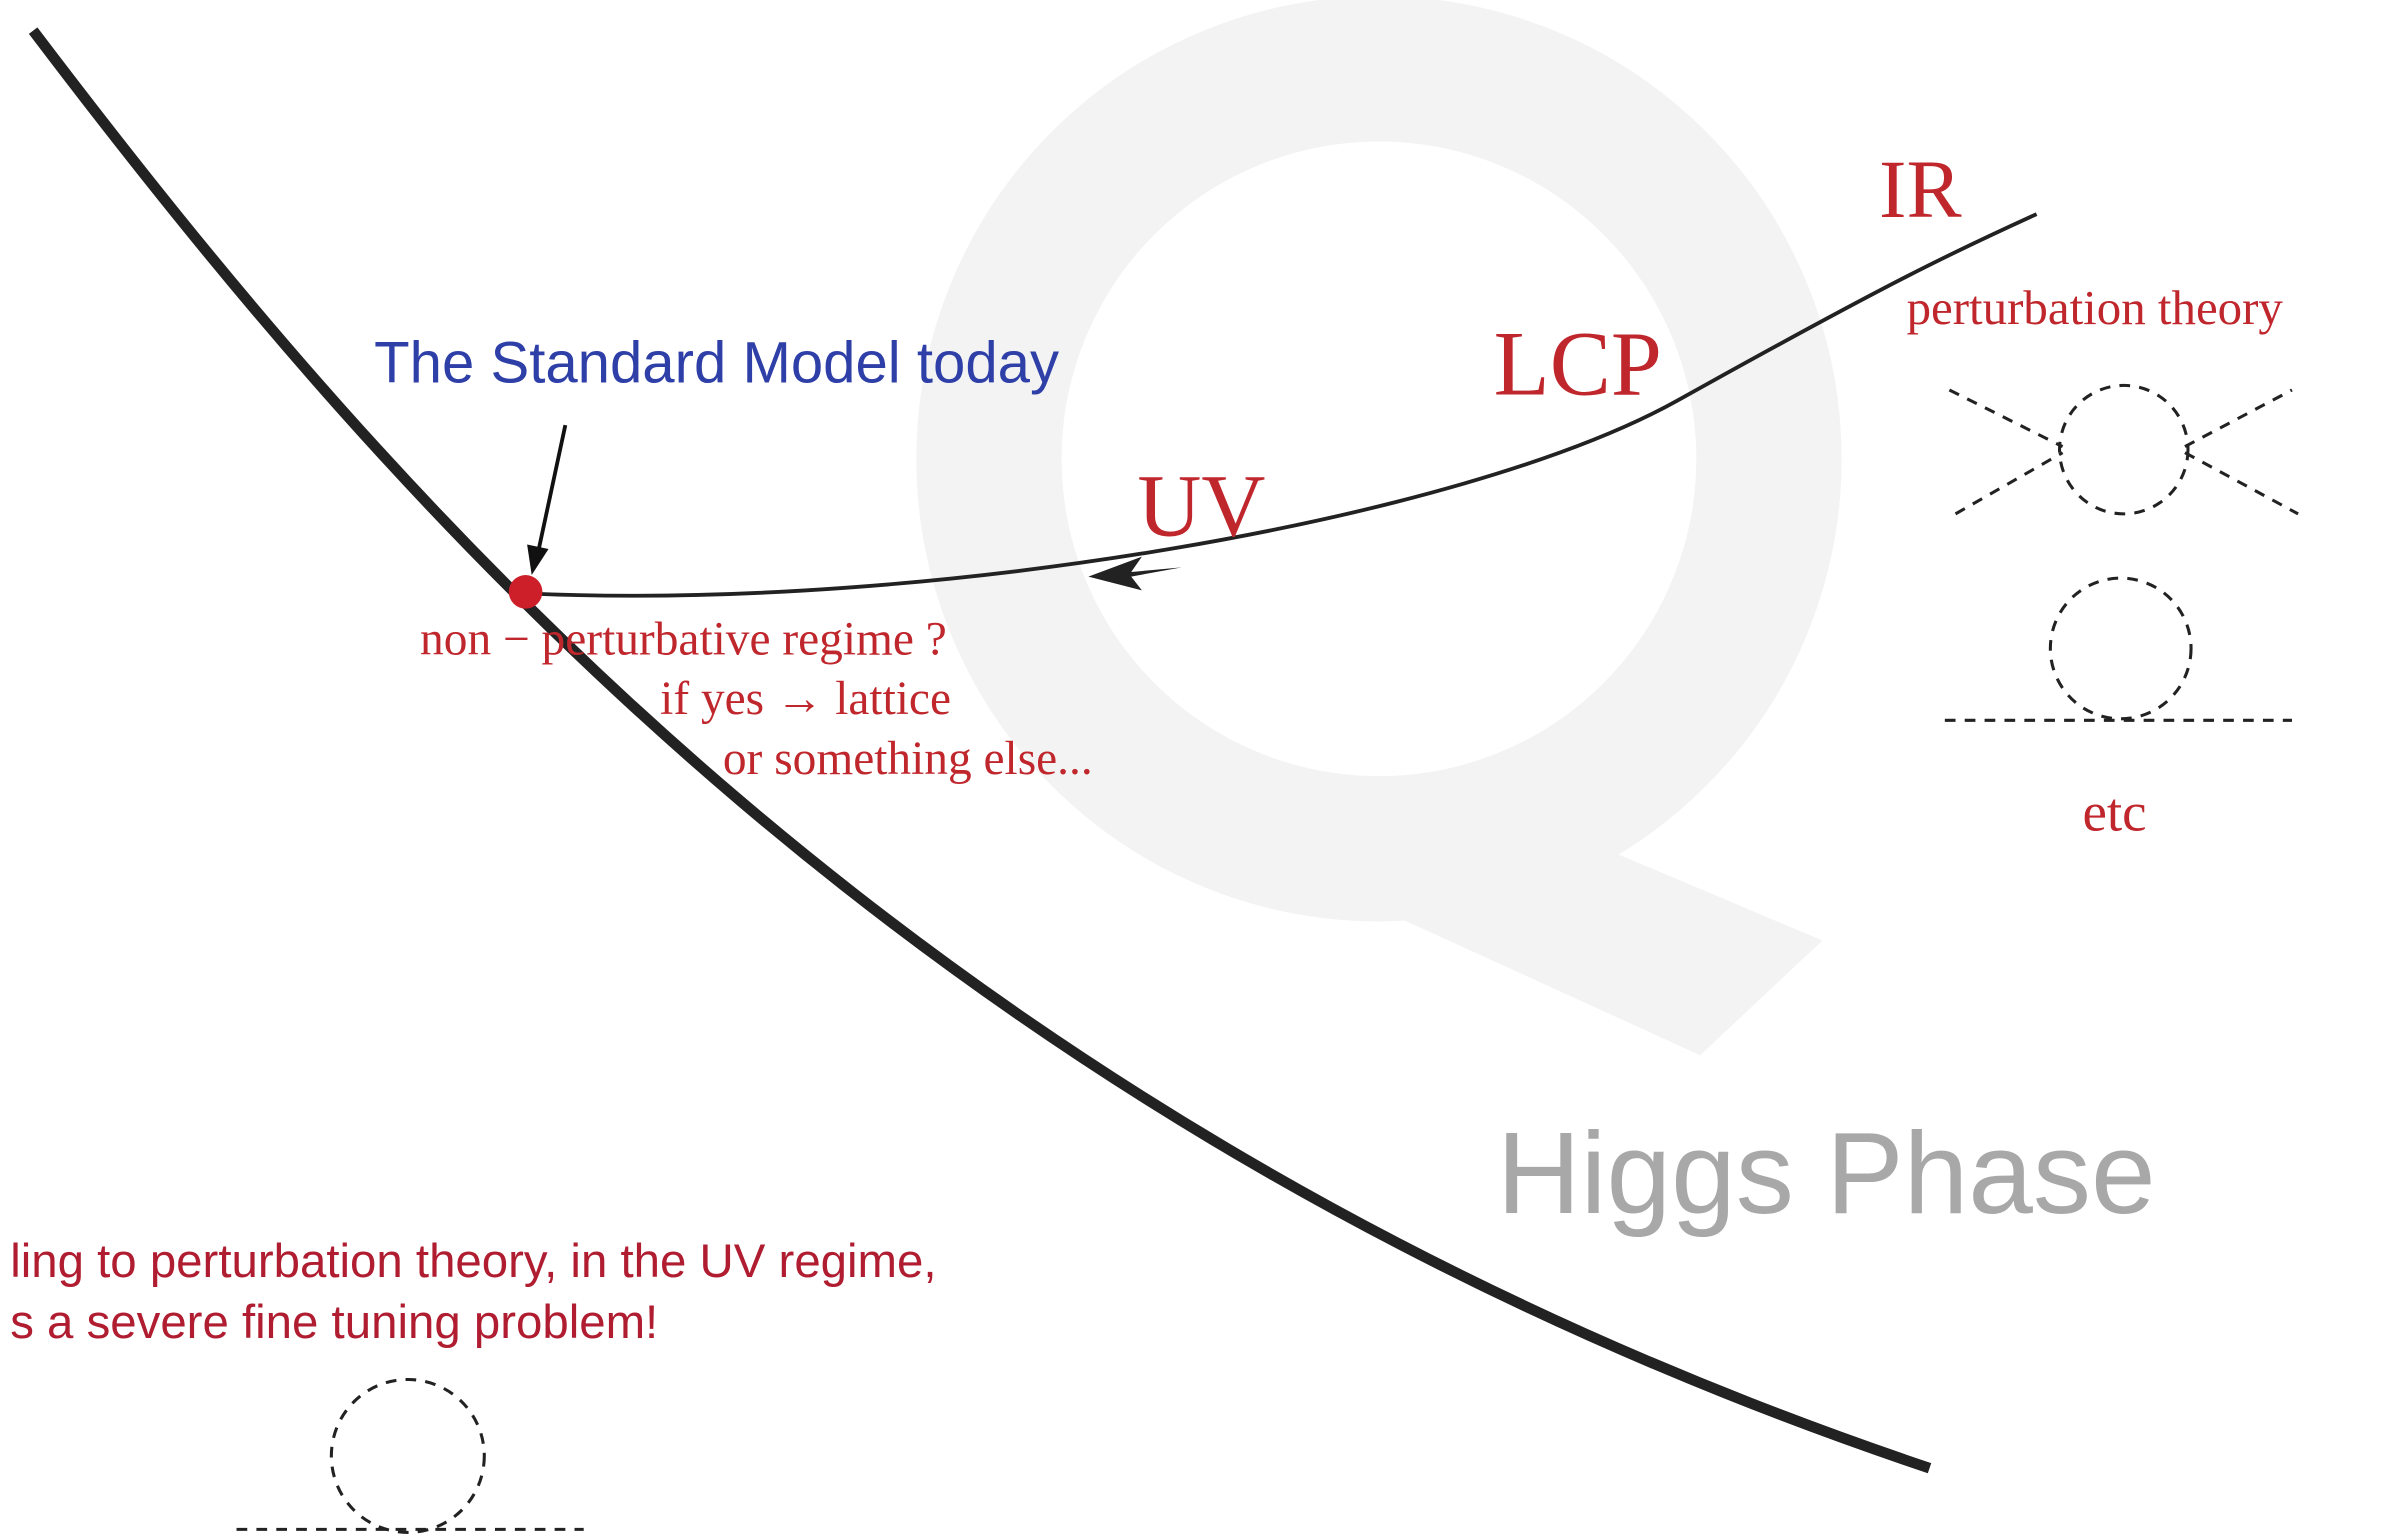 This screenshot has height=1537, width=2397. Describe the element at coordinates (538, 560) in the screenshot. I see `pointer-arrowhead` at that location.